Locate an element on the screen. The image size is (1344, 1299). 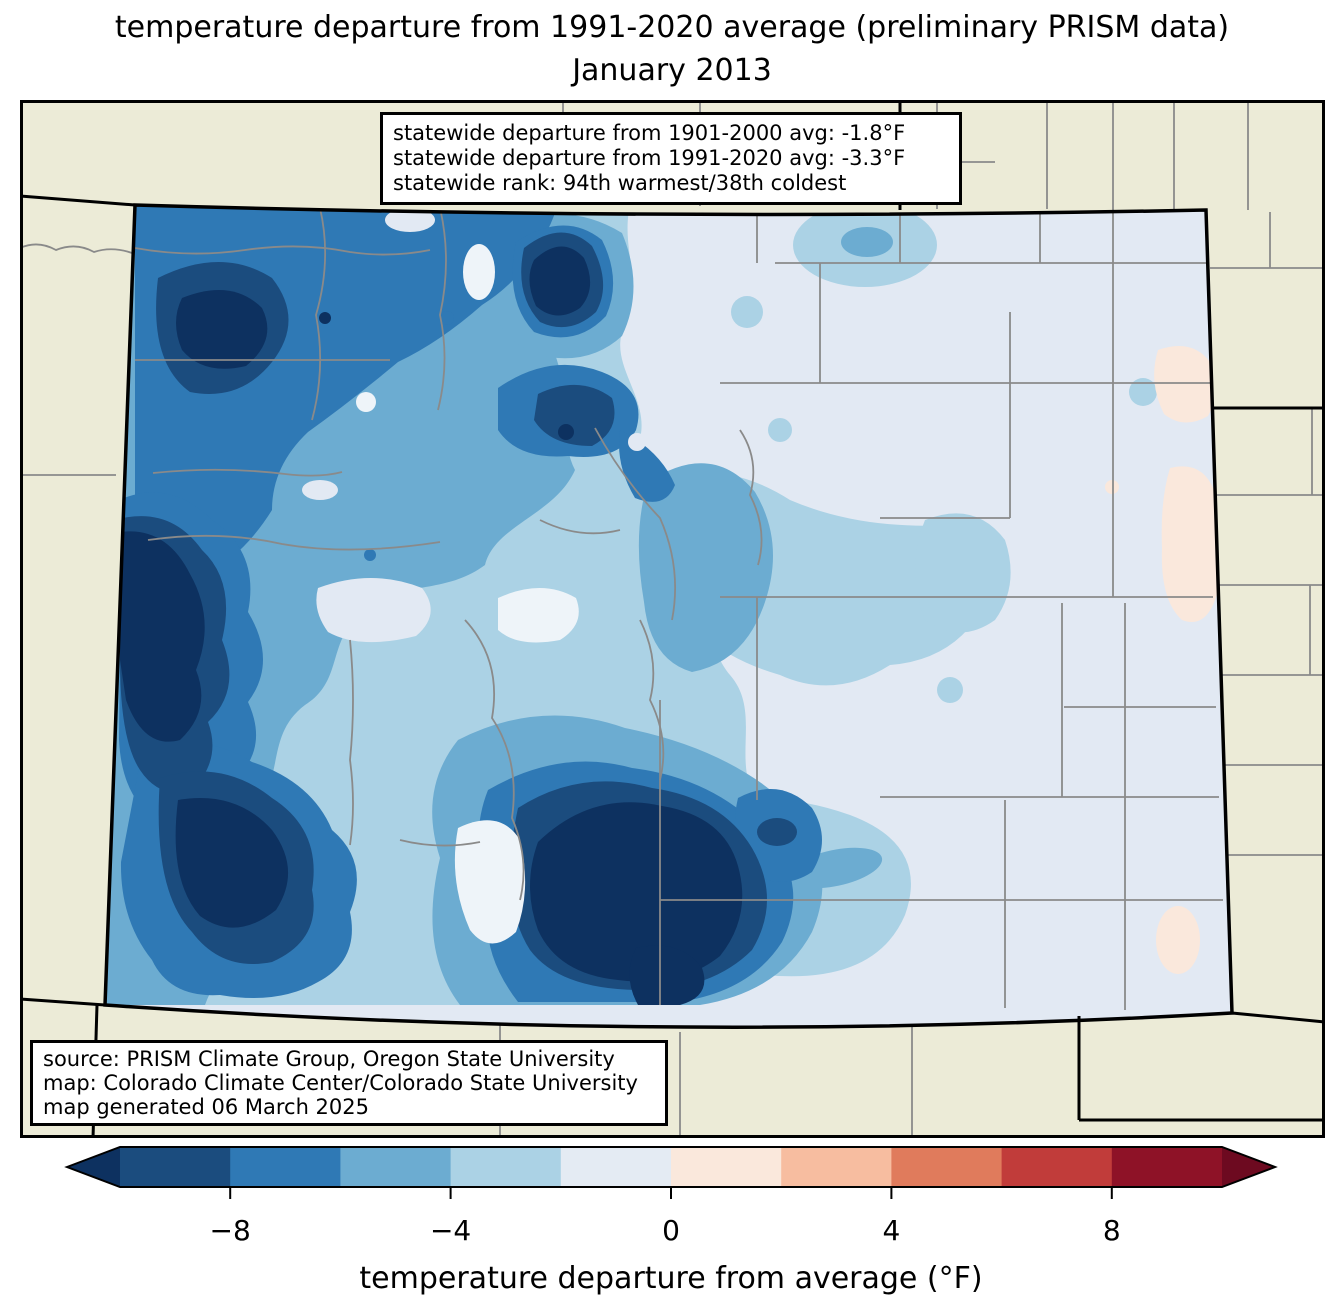
colorbar-tick-label: −4 is located at coordinates (450, 1230).